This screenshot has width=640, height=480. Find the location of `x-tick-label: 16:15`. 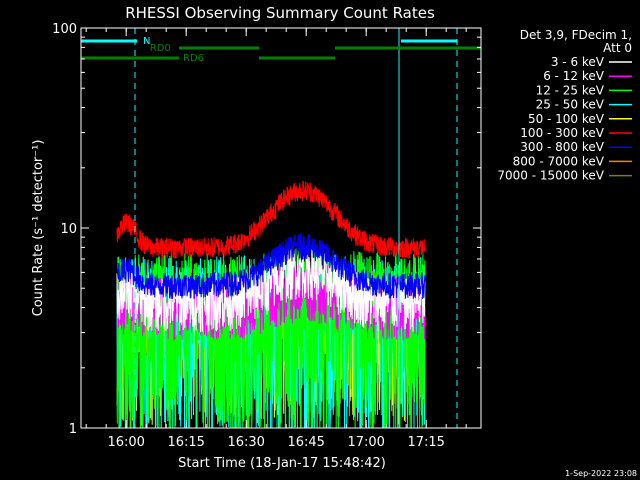

x-tick-label: 16:15 is located at coordinates (185, 442).